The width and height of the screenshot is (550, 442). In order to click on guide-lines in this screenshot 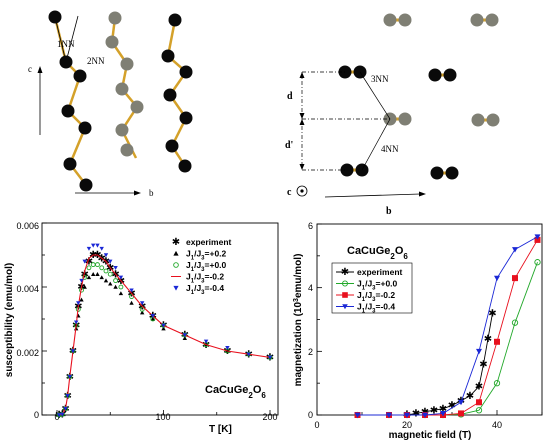, I will do `click(345, 121)`.